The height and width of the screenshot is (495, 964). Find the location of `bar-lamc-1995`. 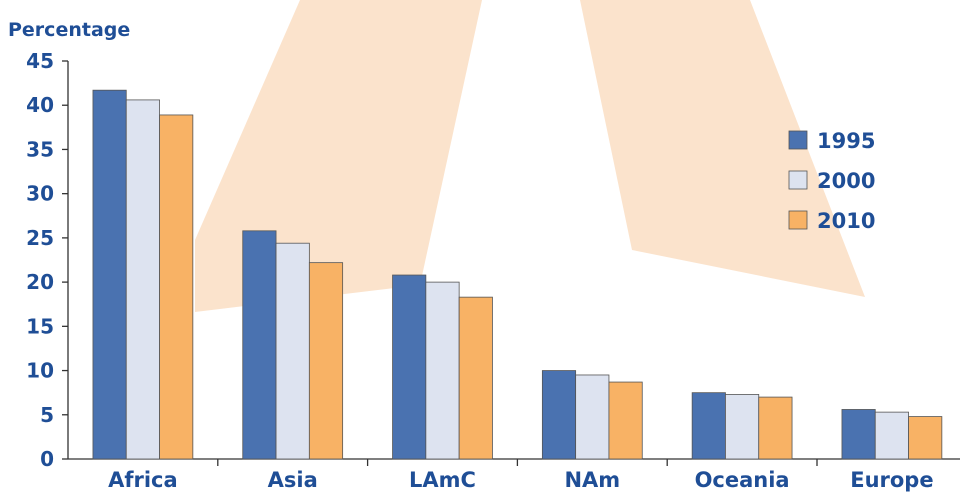

bar-lamc-1995 is located at coordinates (409, 367).